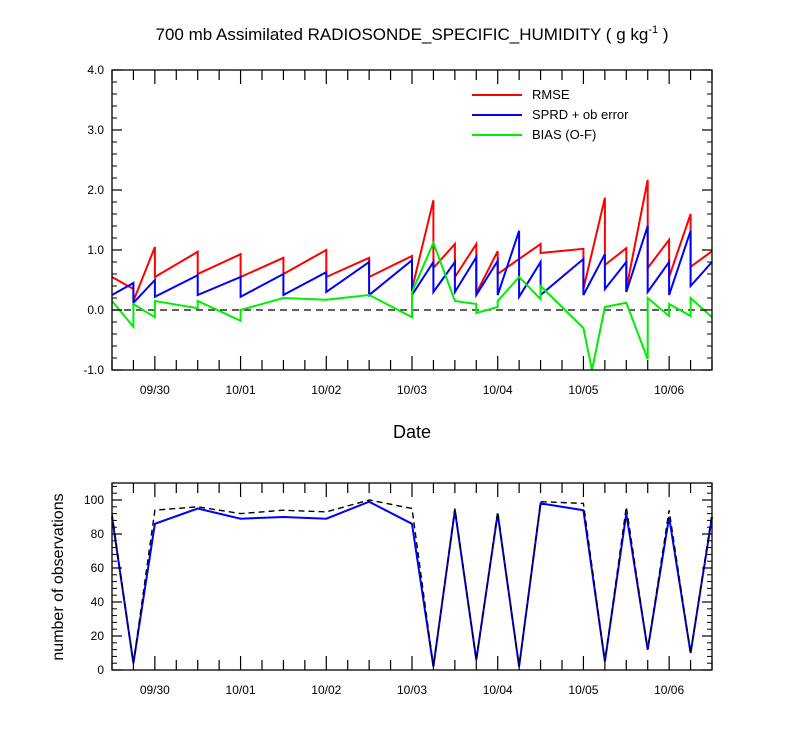 The image size is (800, 750). What do you see at coordinates (95, 70) in the screenshot?
I see `top-y-tick-label: 4.0` at bounding box center [95, 70].